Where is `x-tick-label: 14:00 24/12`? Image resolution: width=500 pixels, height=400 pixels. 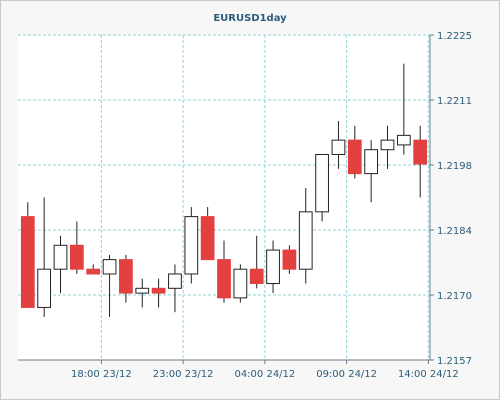 x-tick-label: 14:00 24/12 is located at coordinates (428, 374).